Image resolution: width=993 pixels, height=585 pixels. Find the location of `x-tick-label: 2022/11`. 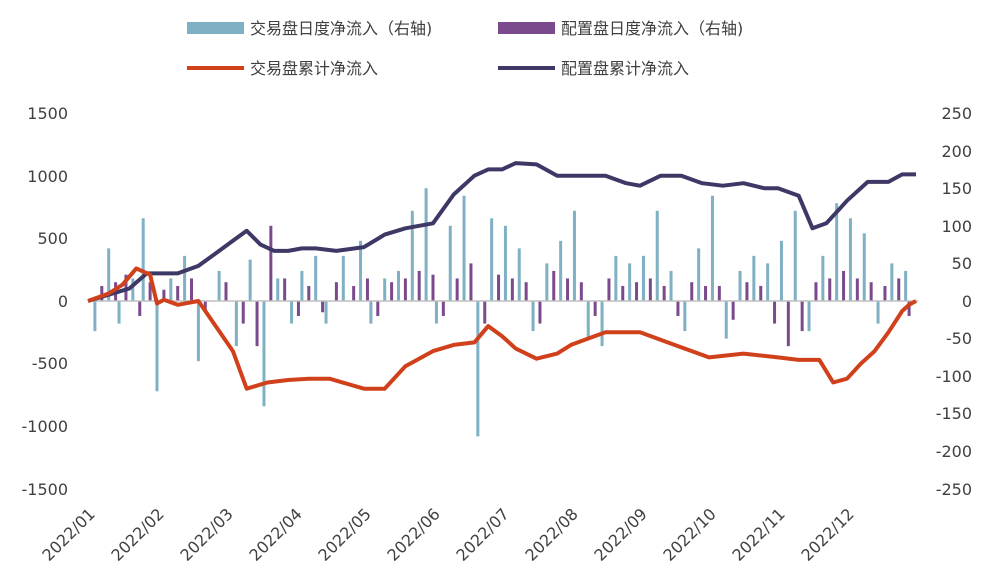

x-tick-label: 2022/11 is located at coordinates (758, 534).